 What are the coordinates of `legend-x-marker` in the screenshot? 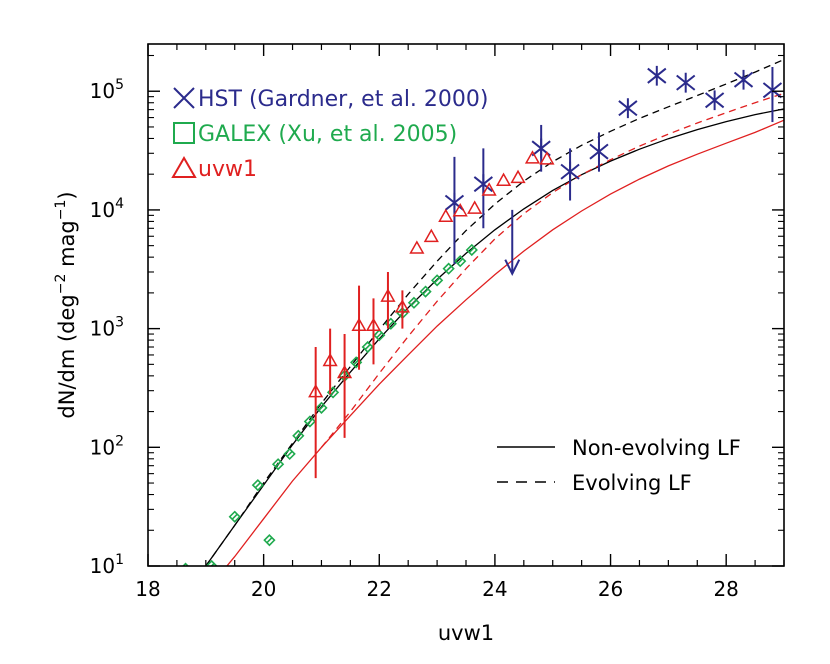 It's located at (184, 98).